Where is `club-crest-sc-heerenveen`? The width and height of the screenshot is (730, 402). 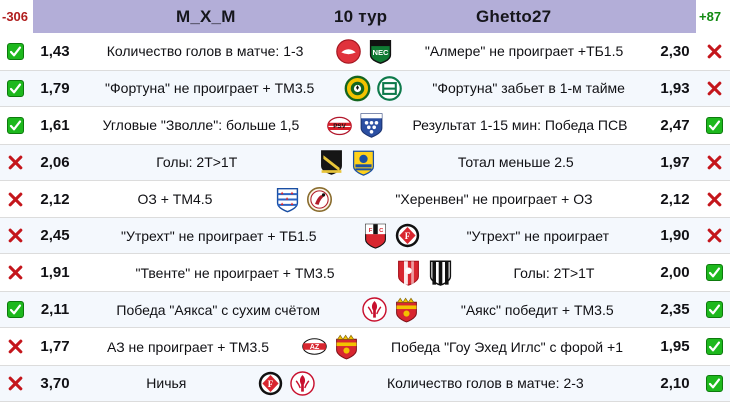 club-crest-sc-heerenveen is located at coordinates (287, 199).